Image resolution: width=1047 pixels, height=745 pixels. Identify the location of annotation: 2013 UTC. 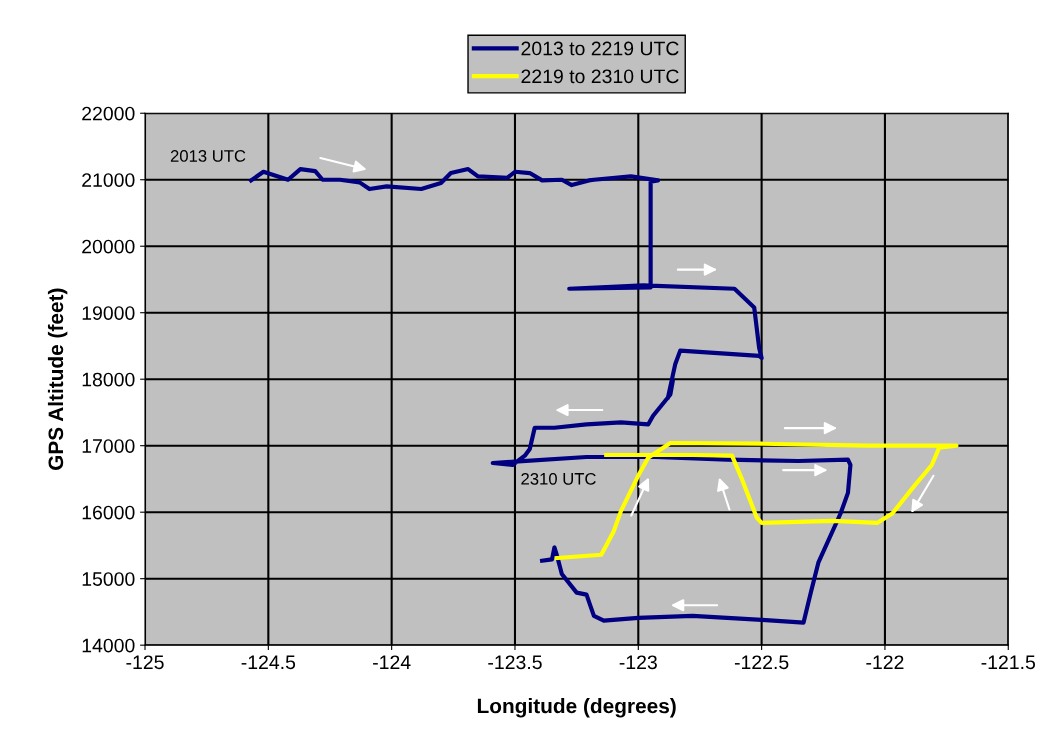
(208, 156).